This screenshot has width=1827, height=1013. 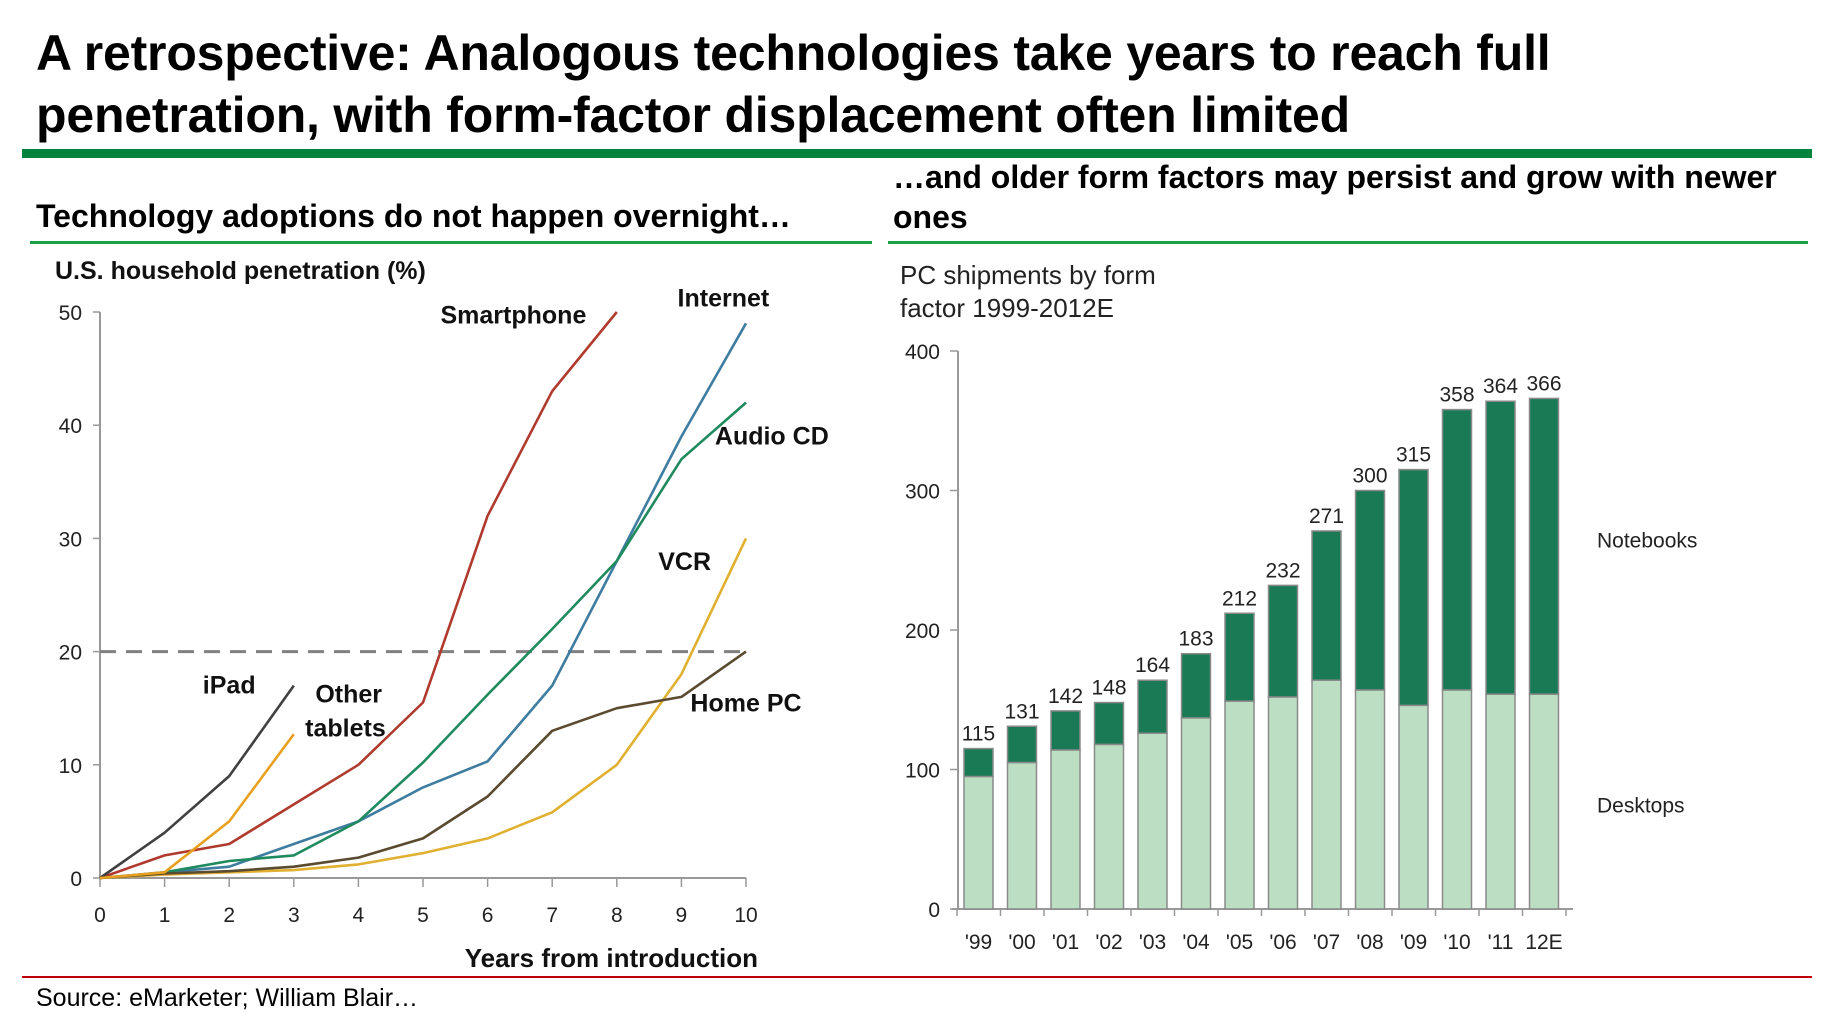 What do you see at coordinates (100, 915) in the screenshot?
I see `x-tick-label: 0` at bounding box center [100, 915].